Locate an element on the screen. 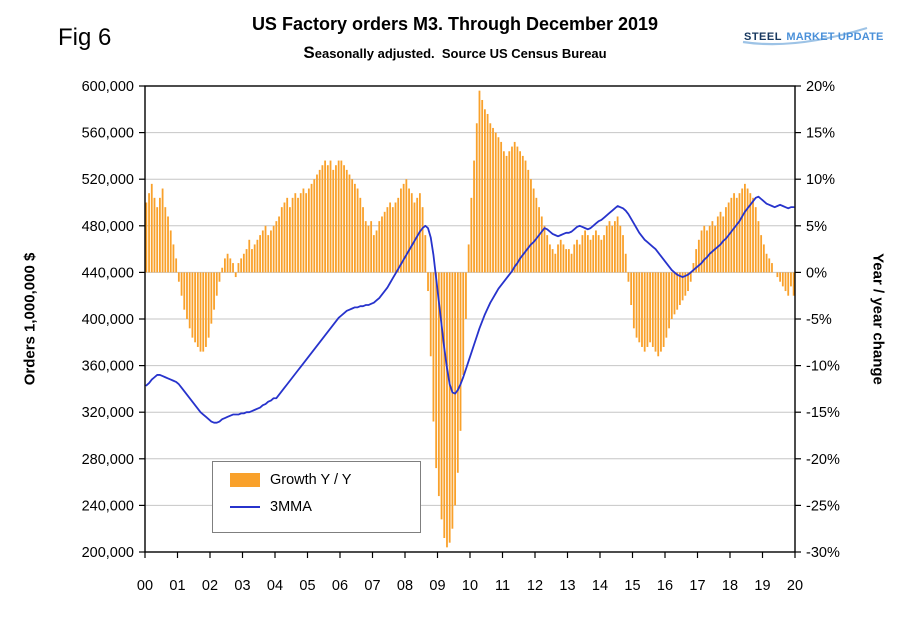 This screenshot has width=910, height=622. smu-logo: STEEL MARKET UPDATE is located at coordinates (811, 35).